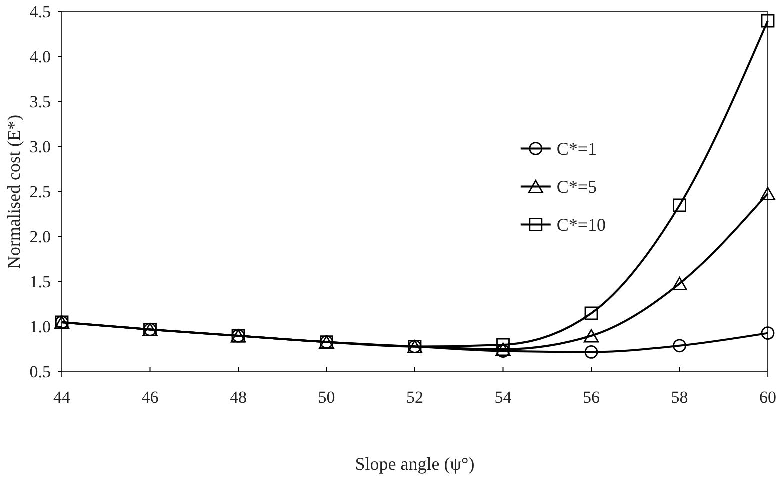 The height and width of the screenshot is (480, 782). What do you see at coordinates (40, 56) in the screenshot?
I see `y-tick-label: 4.0` at bounding box center [40, 56].